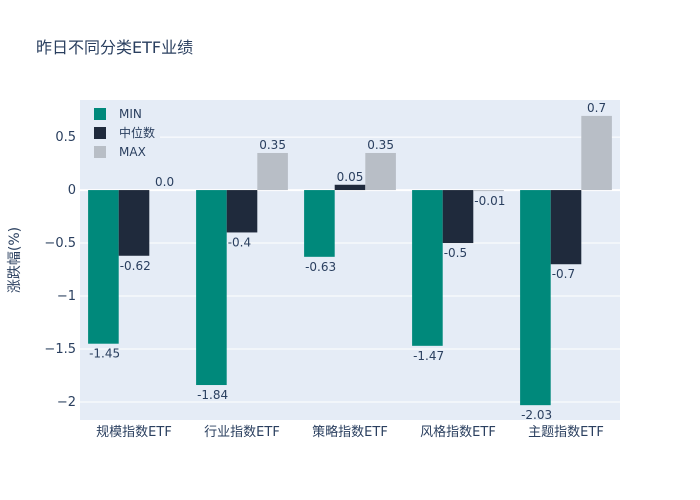 This screenshot has height=500, width=700. Describe the element at coordinates (563, 274) in the screenshot. I see `data-label: -0.7` at that location.